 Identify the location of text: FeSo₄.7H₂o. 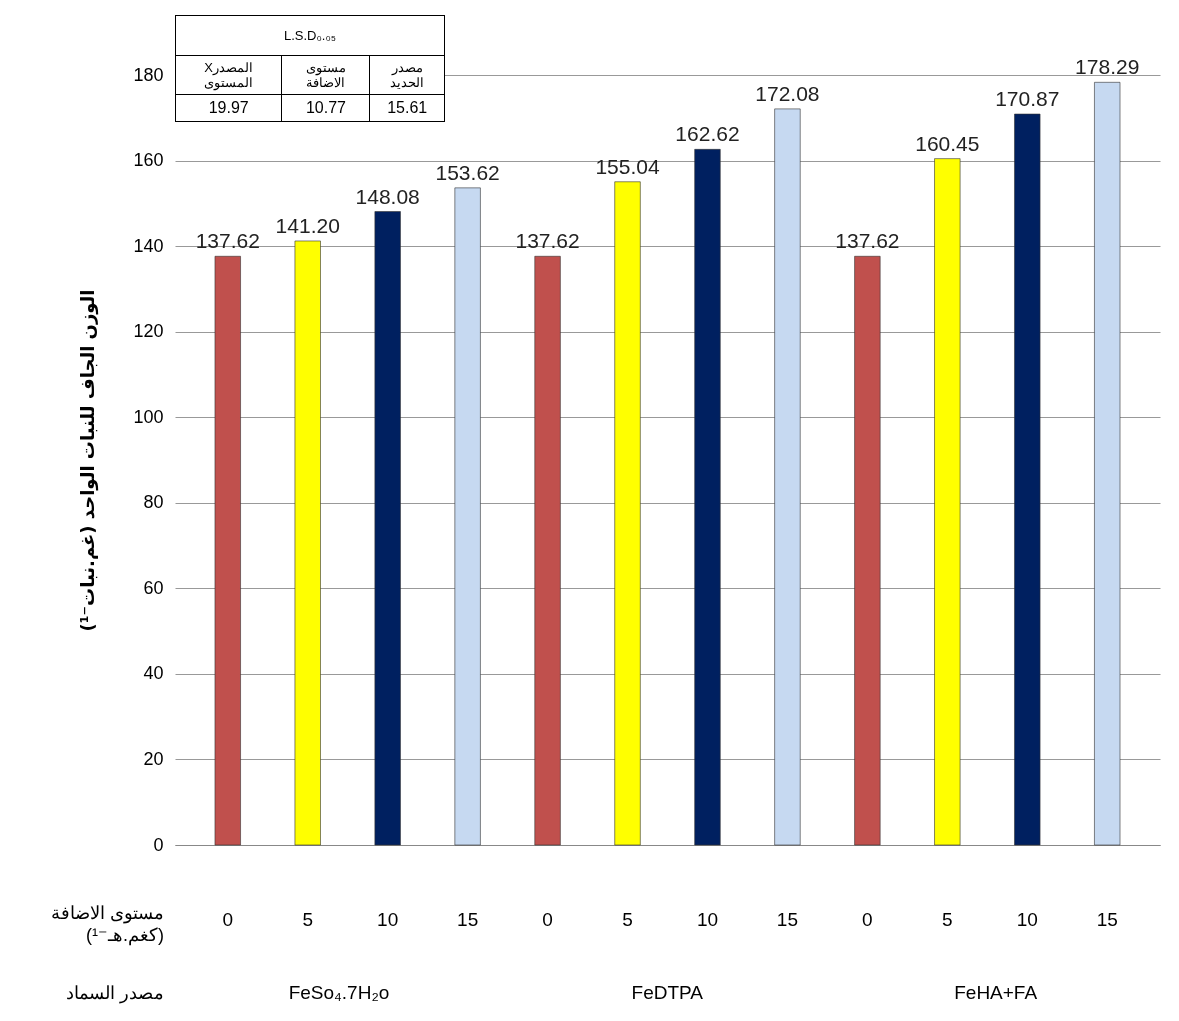
(339, 993).